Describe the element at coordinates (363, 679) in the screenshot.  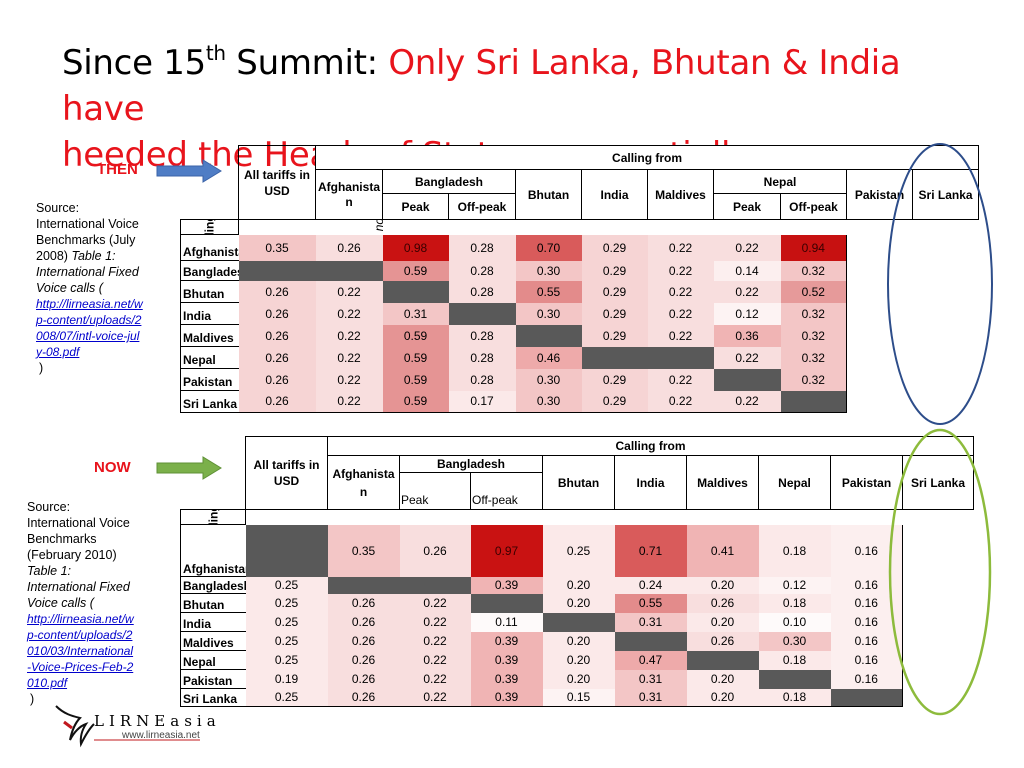
I see `now-tariff-cell: 0.26` at that location.